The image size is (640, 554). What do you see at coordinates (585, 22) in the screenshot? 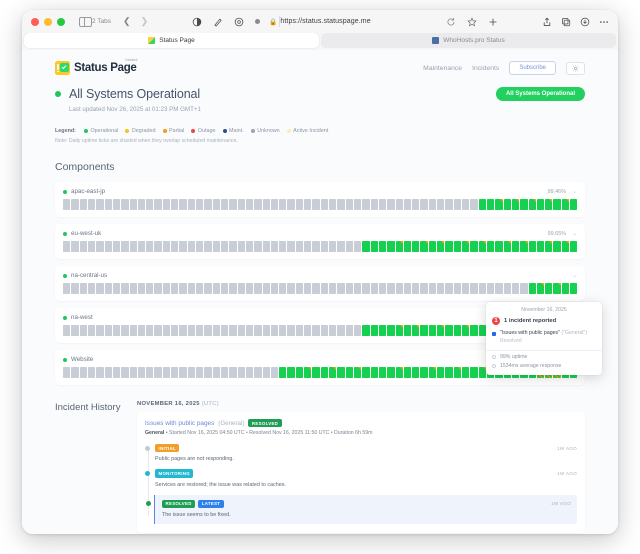
I see `downloads-icon` at bounding box center [585, 22].